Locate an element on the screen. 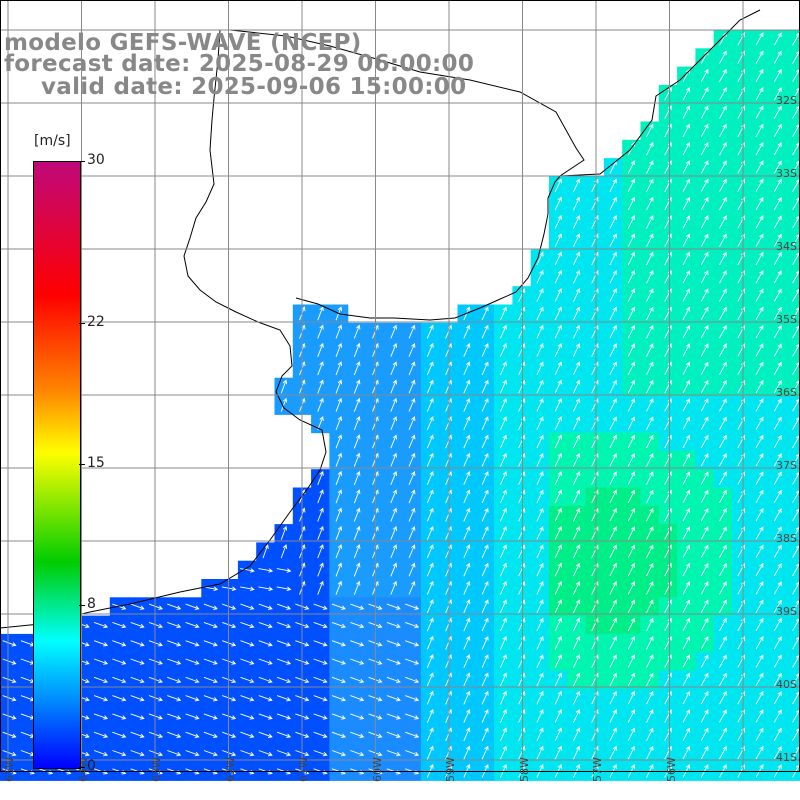 This screenshot has height=800, width=800. longitude-label: 62W is located at coordinates (230, 769).